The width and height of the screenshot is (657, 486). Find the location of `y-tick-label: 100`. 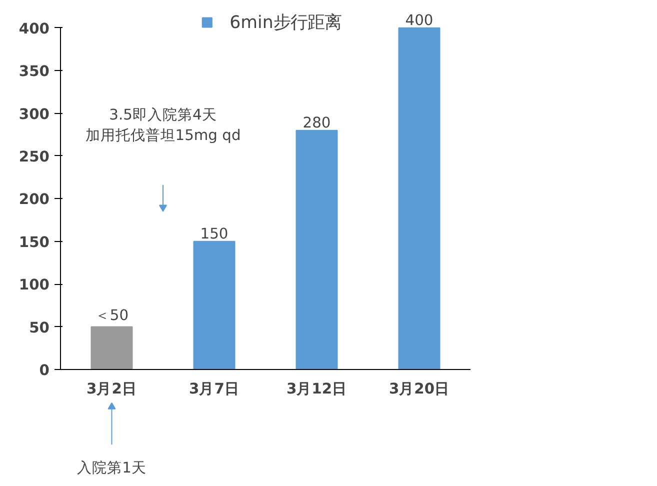

y-tick-label: 100 is located at coordinates (34, 285).